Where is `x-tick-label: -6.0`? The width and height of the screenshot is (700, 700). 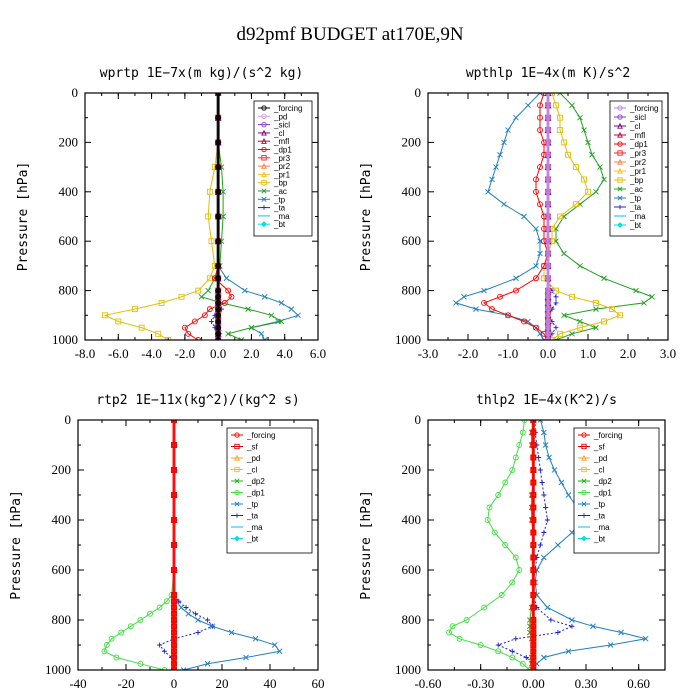 x-tick-label: -6.0 is located at coordinates (118, 353).